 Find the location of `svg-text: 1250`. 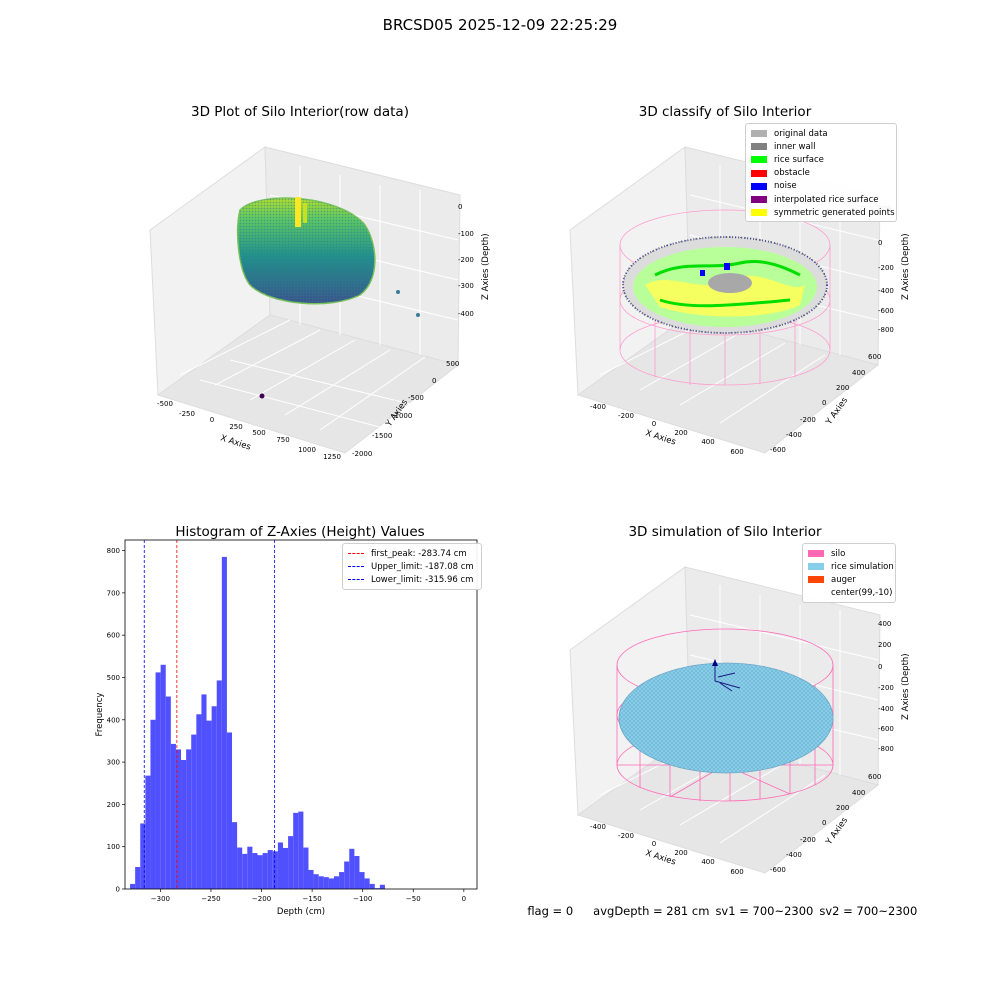

svg-text: 1250 is located at coordinates (332, 457).